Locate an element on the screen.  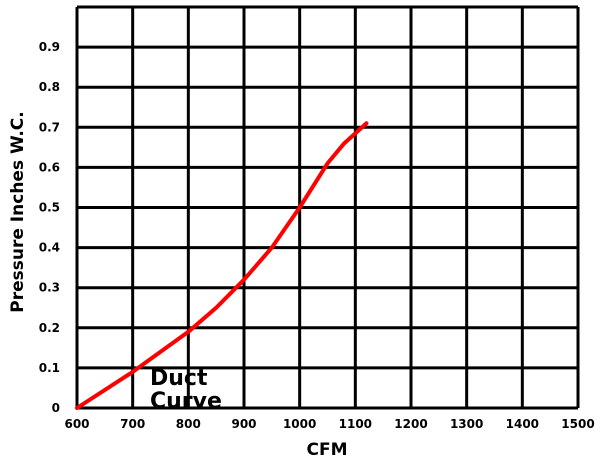
x-axis-title: CFM is located at coordinates (326, 450).